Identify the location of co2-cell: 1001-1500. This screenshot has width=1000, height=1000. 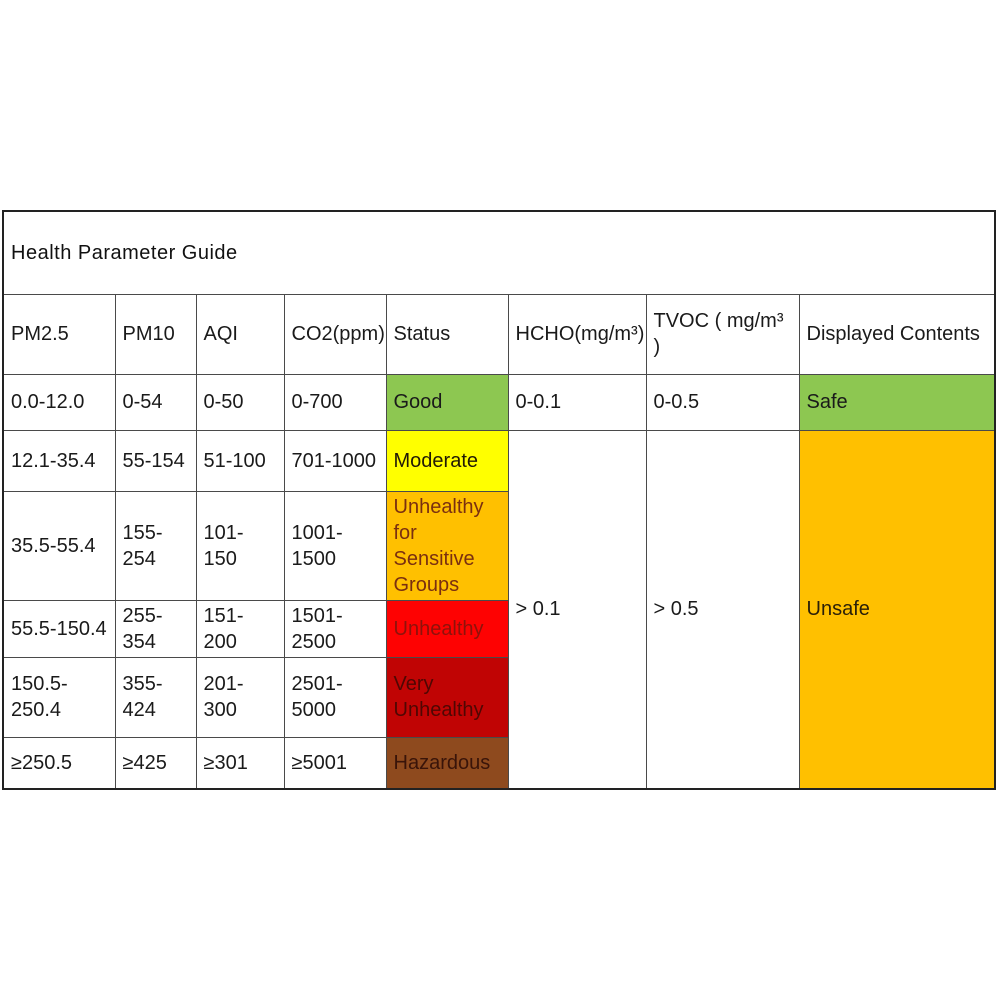
(335, 545).